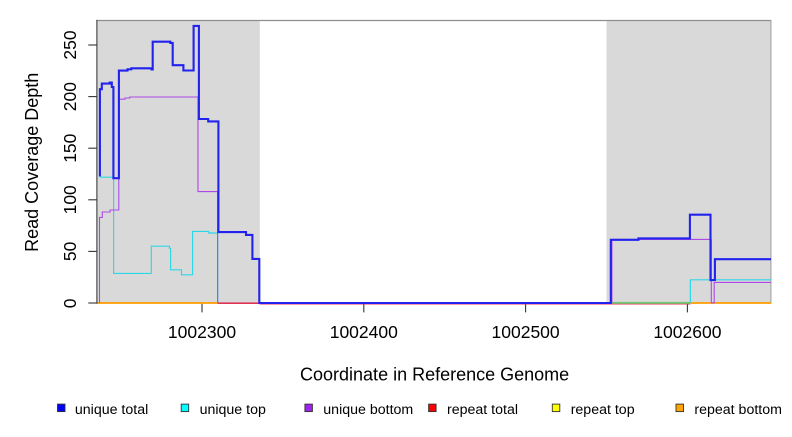  I want to click on svg-text: 0, so click(70, 303).